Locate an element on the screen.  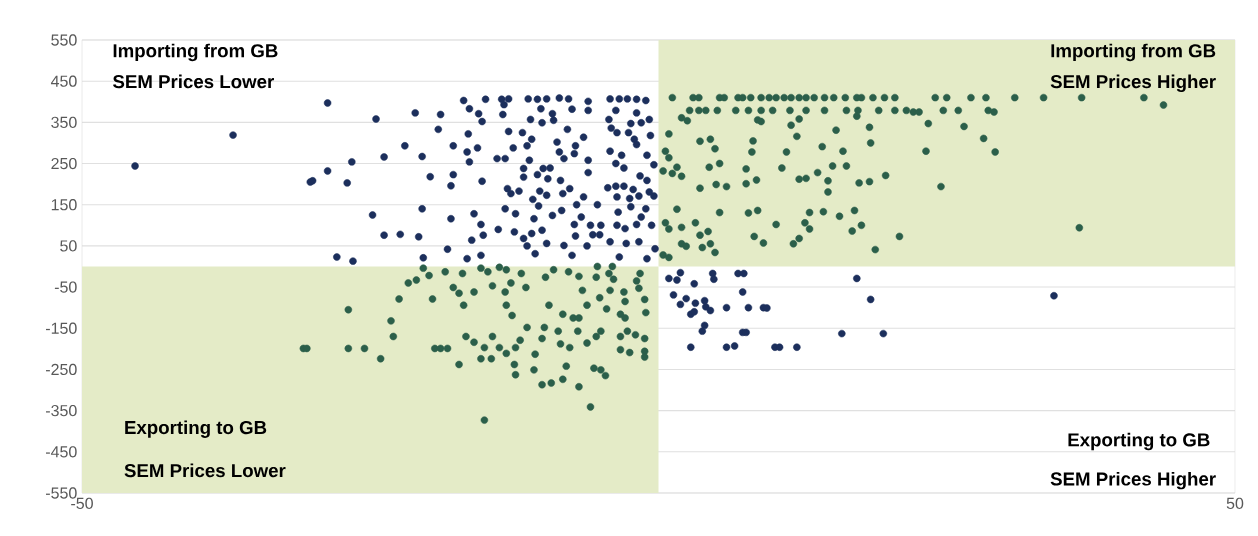
y-tick-label: 150 is located at coordinates (64, 205).